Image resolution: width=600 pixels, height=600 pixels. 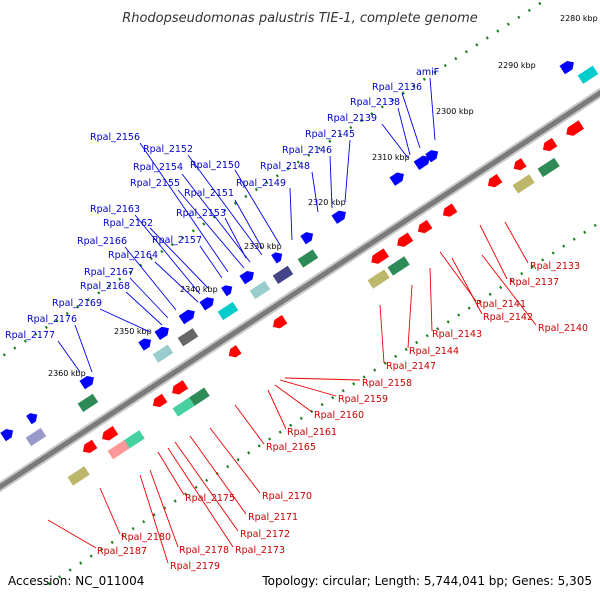 What do you see at coordinates (133, 255) in the screenshot?
I see `gene-label-forward: Rpal_2164` at bounding box center [133, 255].